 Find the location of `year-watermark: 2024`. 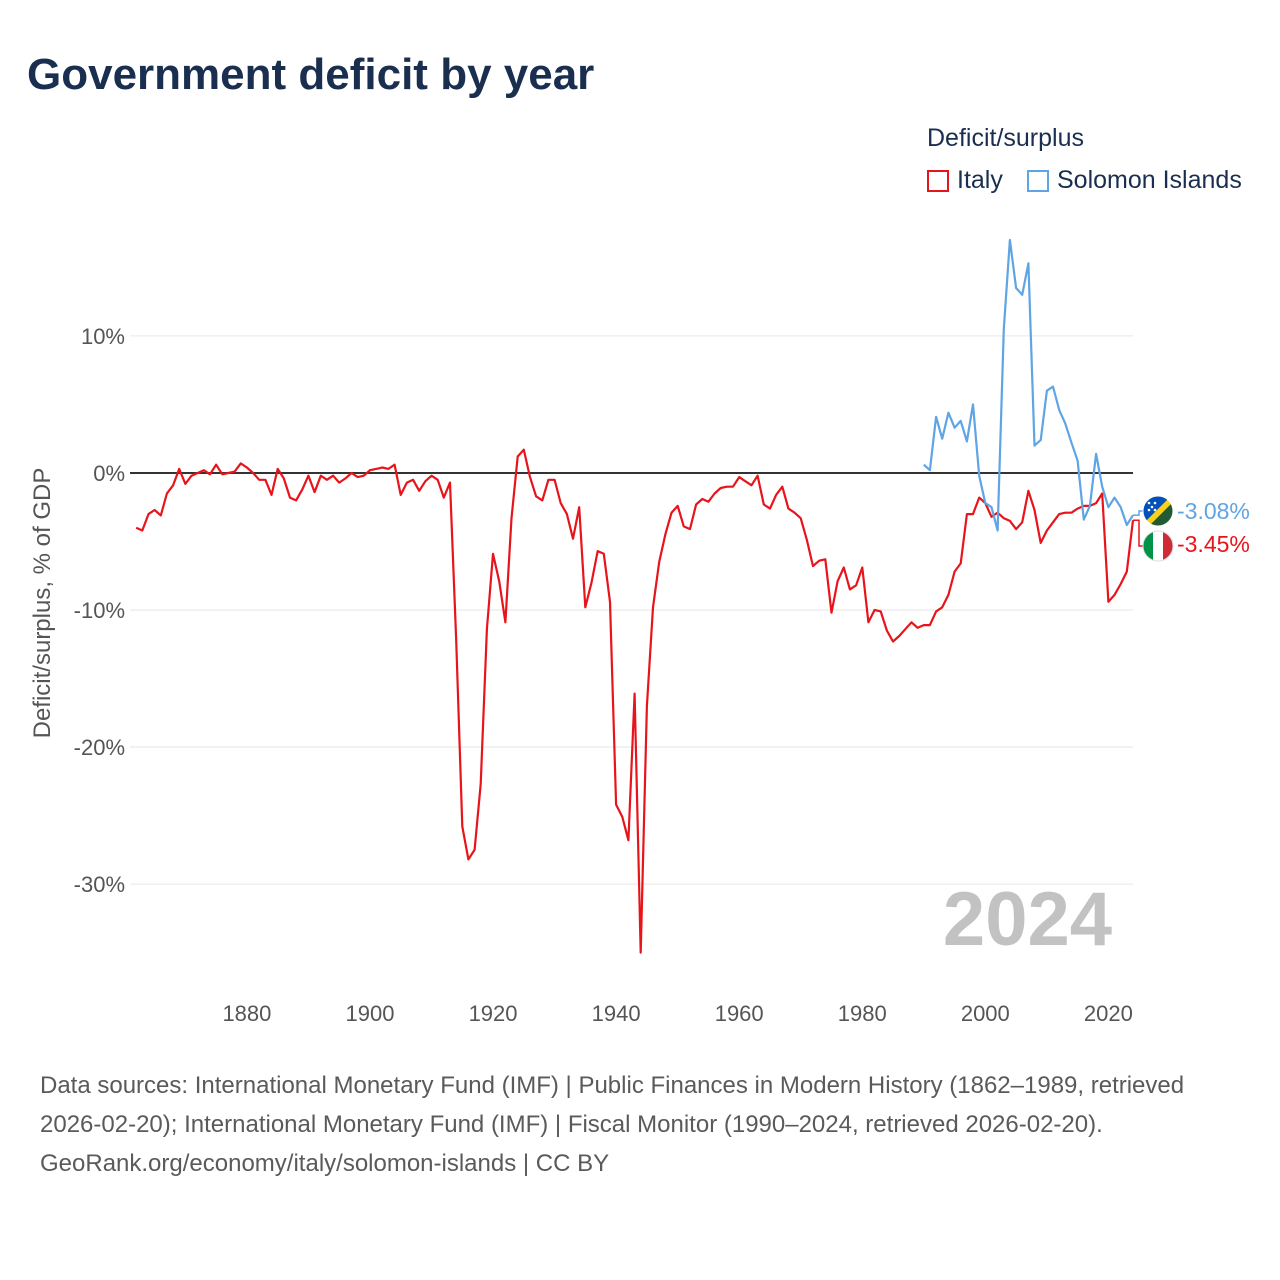

year-watermark: 2024 is located at coordinates (1027, 919).